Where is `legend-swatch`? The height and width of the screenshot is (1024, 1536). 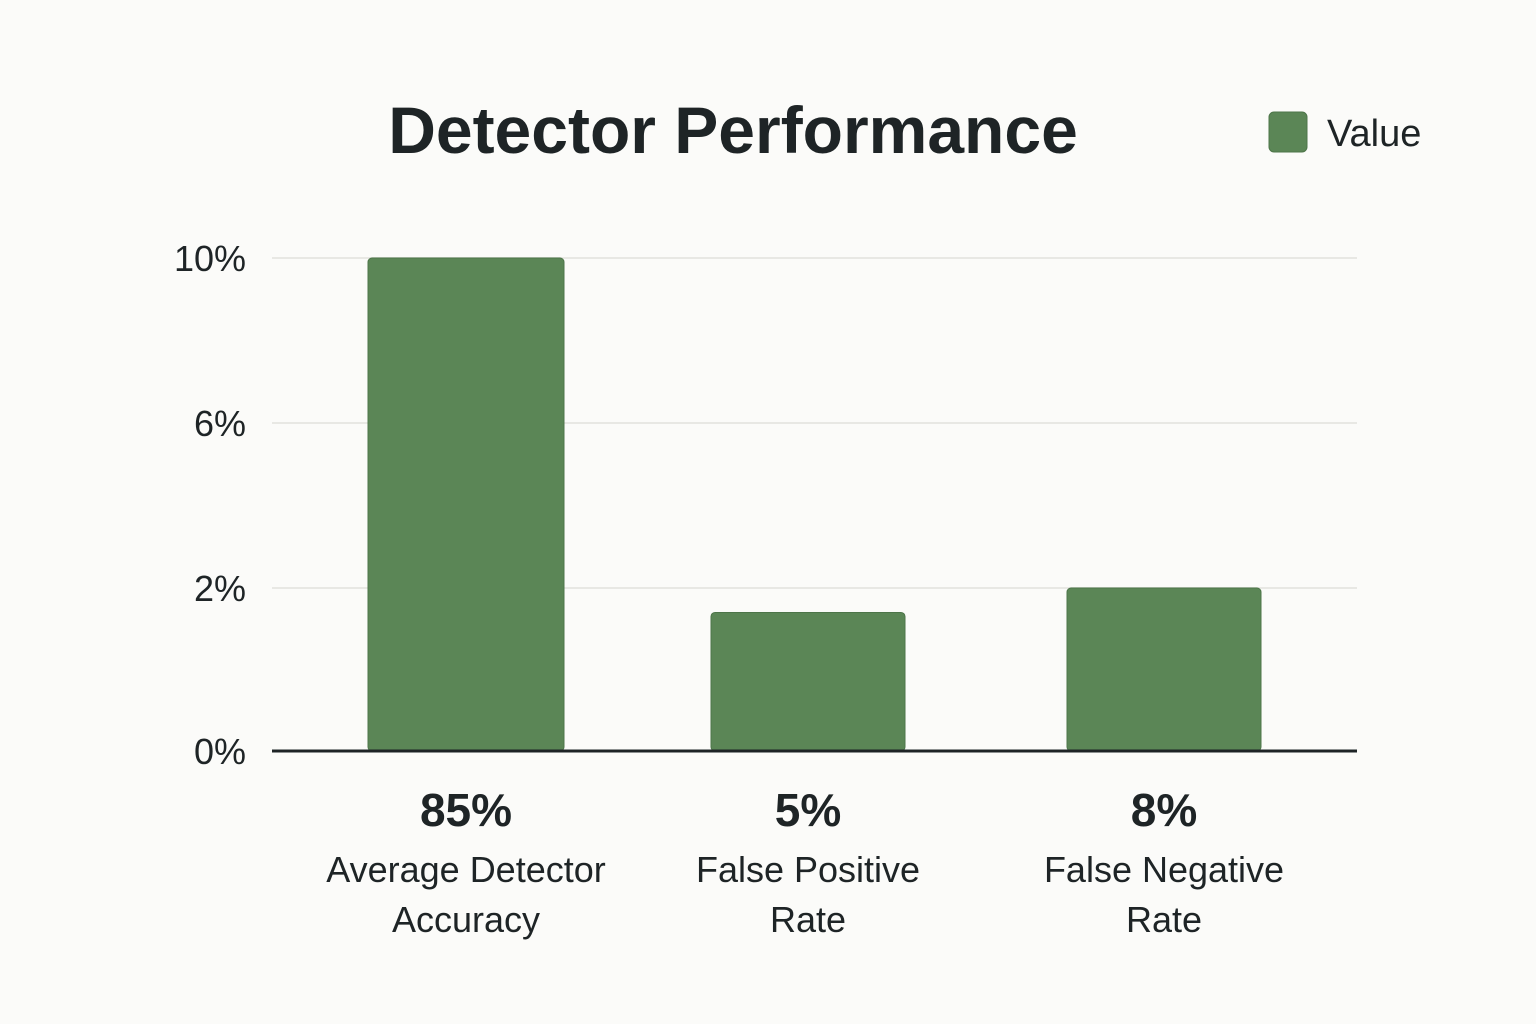 legend-swatch is located at coordinates (1288, 132).